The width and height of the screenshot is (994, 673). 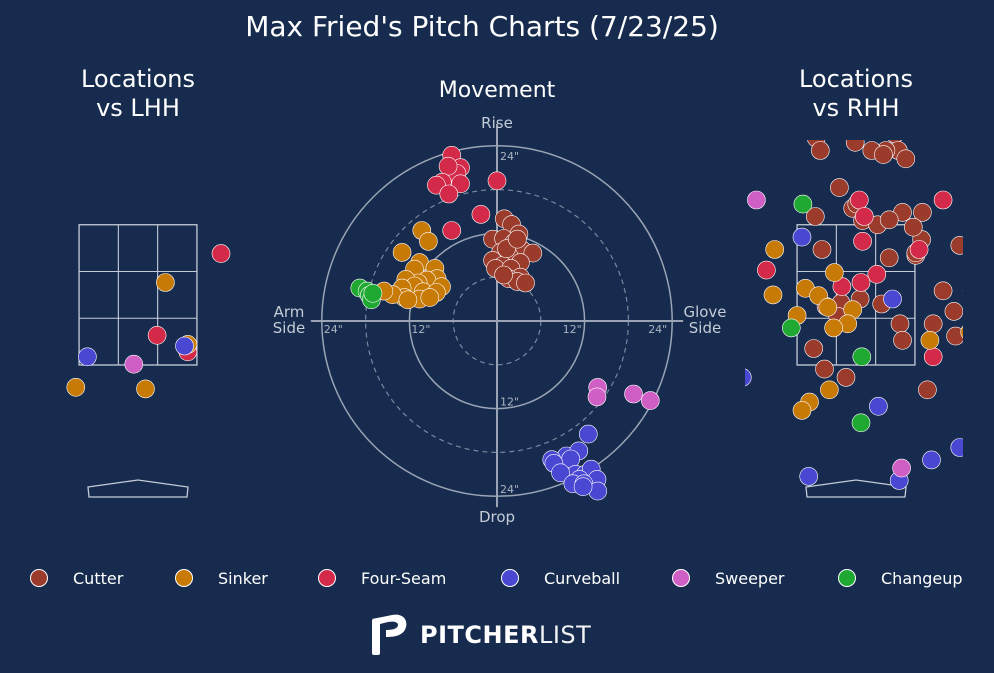 I want to click on legend-label: Sweeper, so click(x=750, y=578).